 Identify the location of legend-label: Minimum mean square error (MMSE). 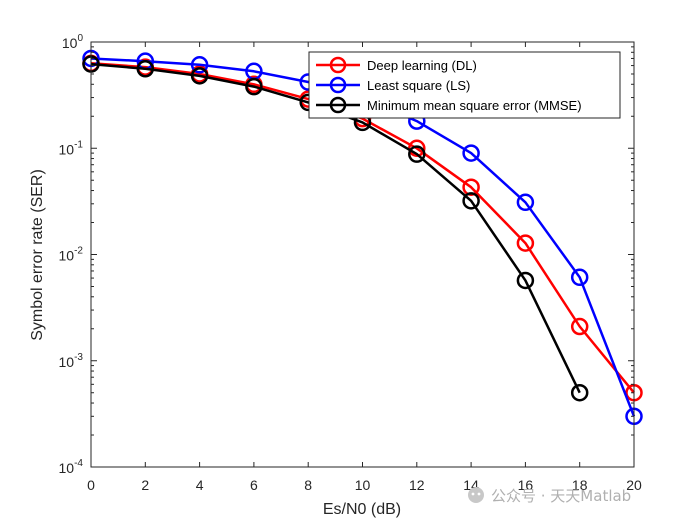
(474, 105).